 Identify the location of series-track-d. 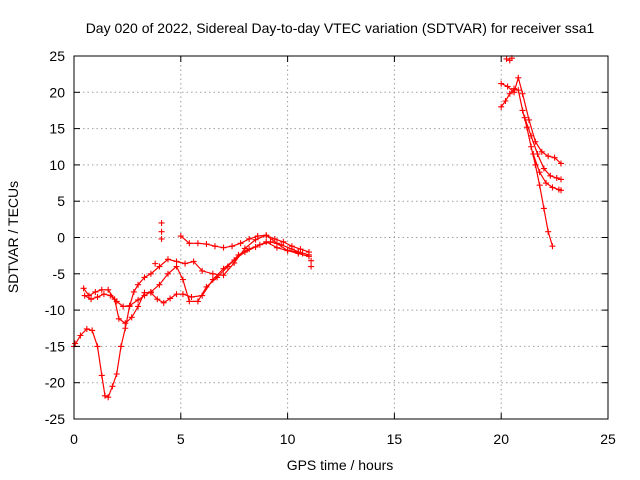
(244, 244).